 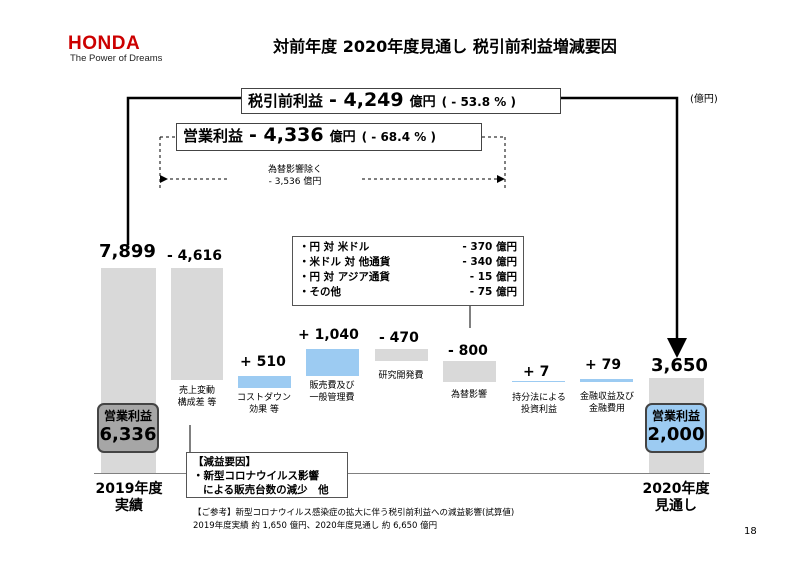 I want to click on category-label-equity-method-line1: 持分法による, so click(x=539, y=398).